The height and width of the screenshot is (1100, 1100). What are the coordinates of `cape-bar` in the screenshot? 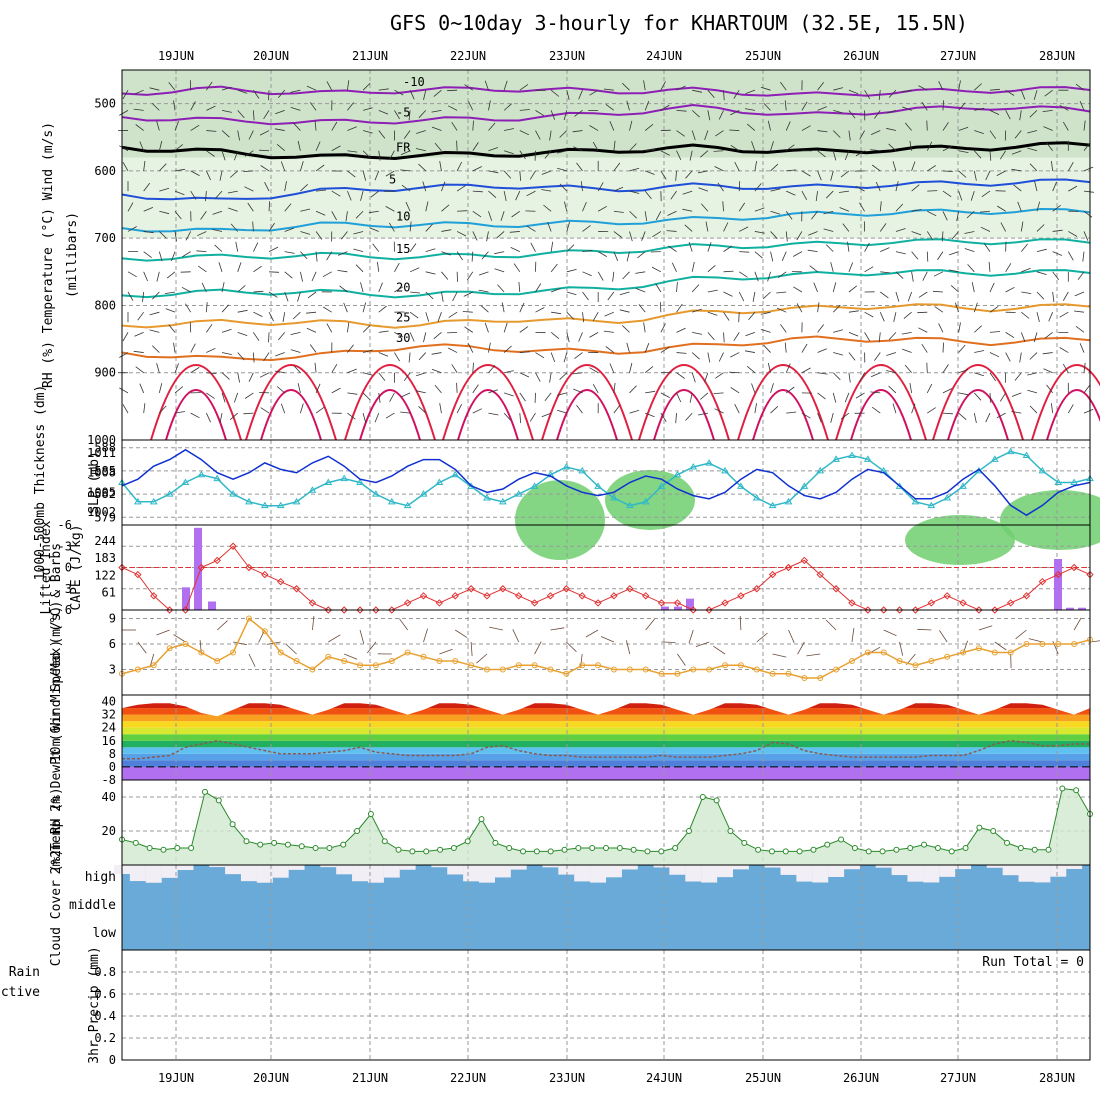 It's located at (690, 604).